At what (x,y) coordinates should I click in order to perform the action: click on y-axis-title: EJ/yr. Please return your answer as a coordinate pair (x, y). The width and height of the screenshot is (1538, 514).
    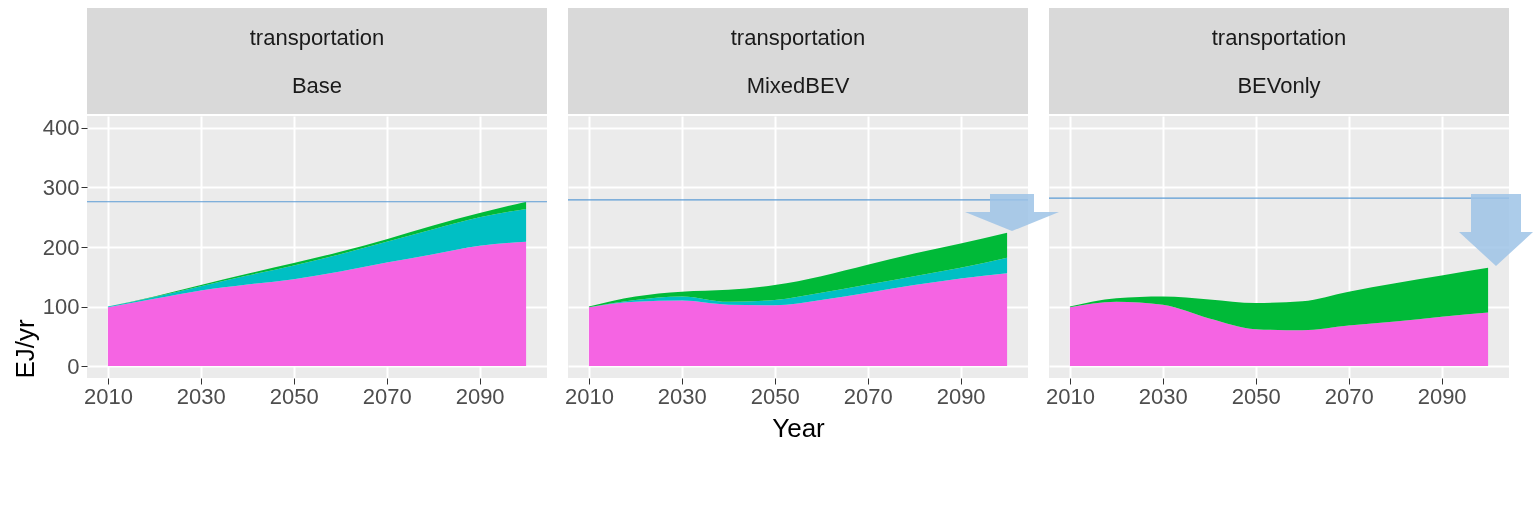
    Looking at the image, I should click on (24, 348).